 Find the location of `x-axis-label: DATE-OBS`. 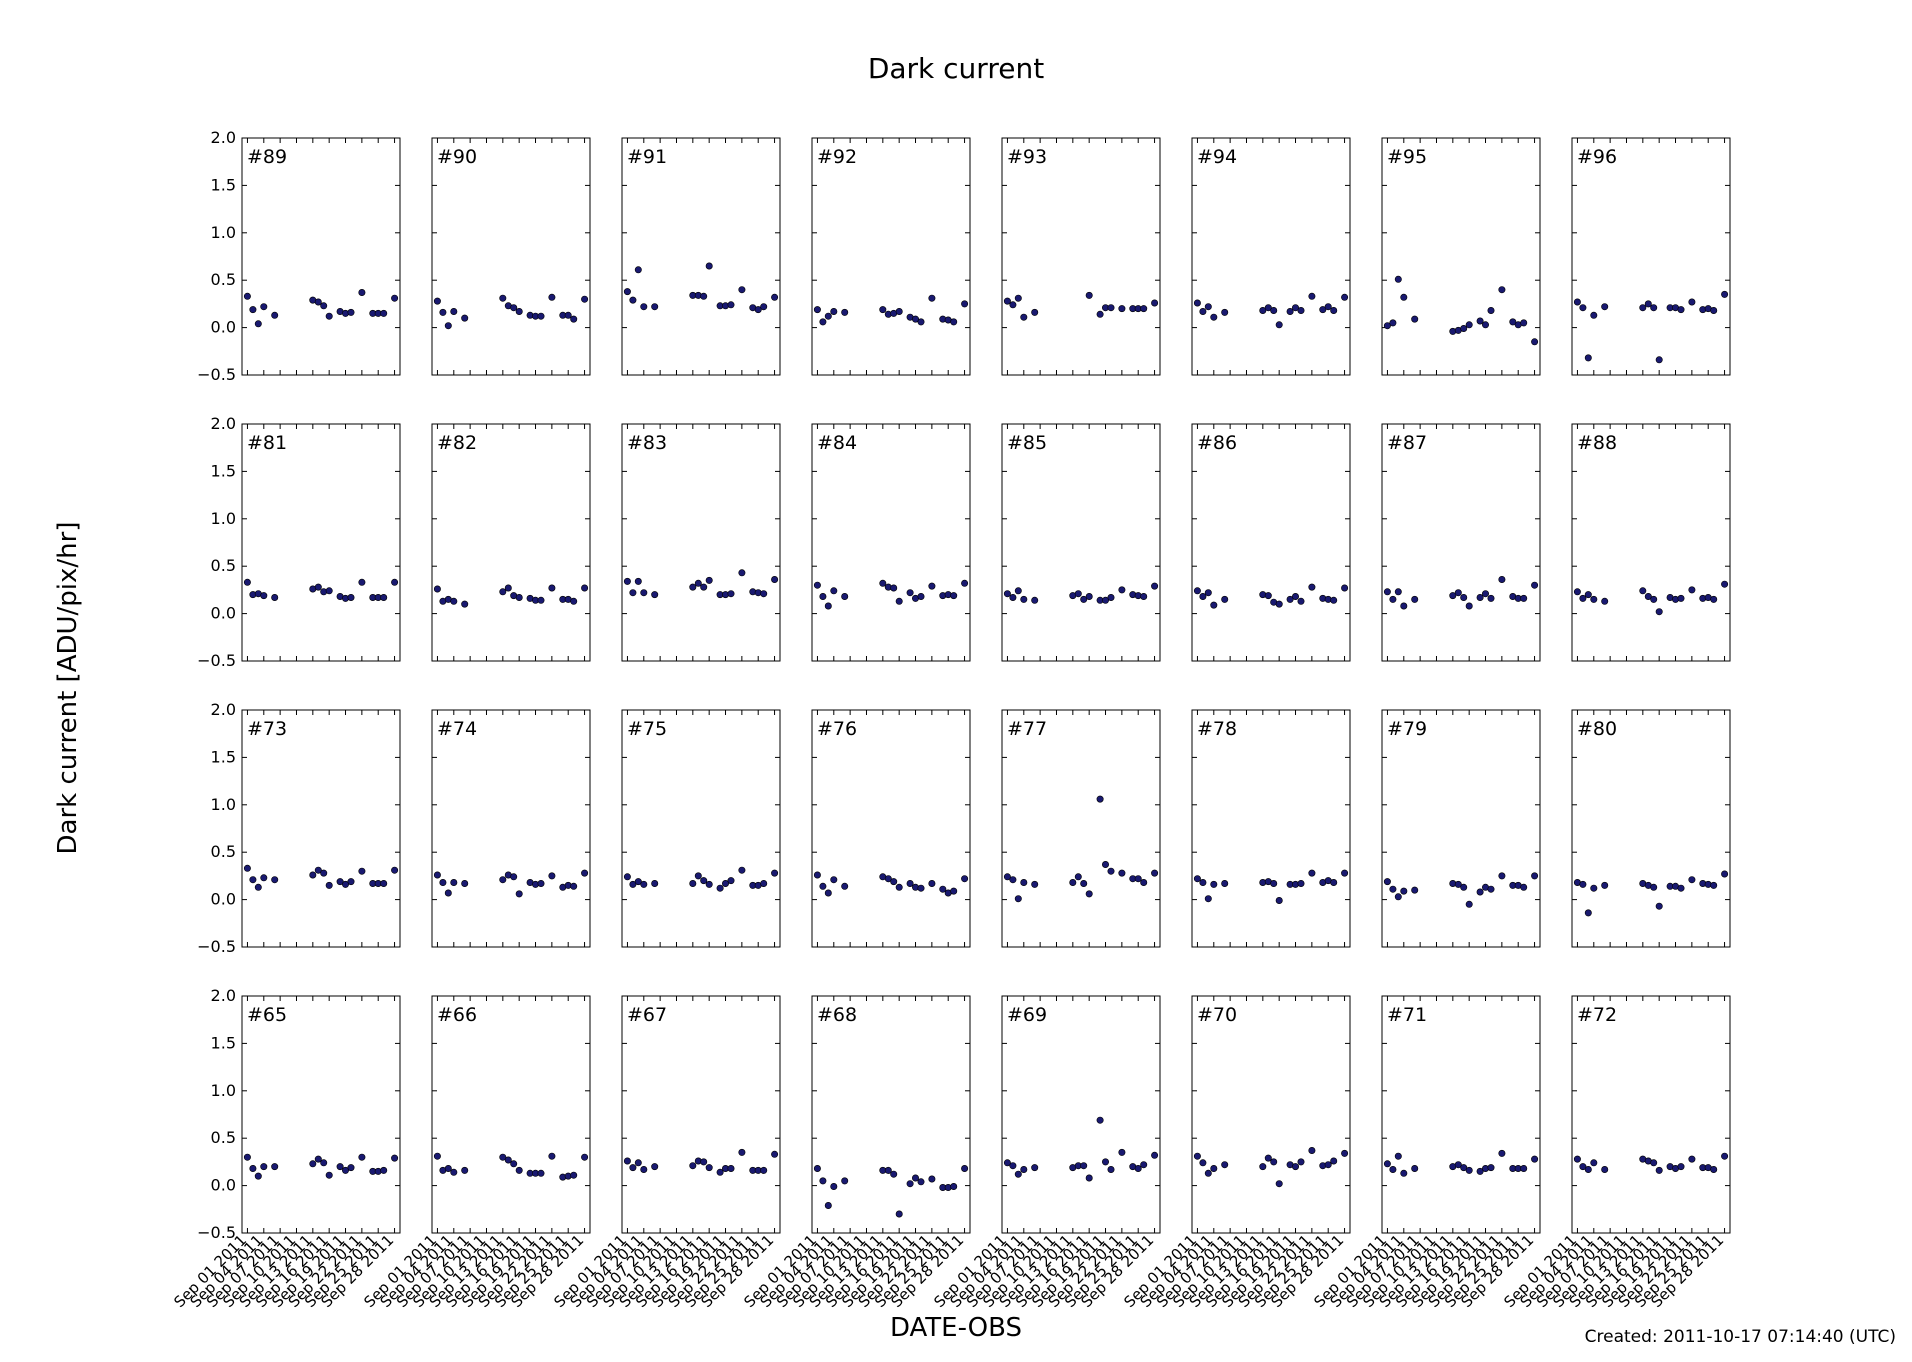

x-axis-label: DATE-OBS is located at coordinates (956, 1328).